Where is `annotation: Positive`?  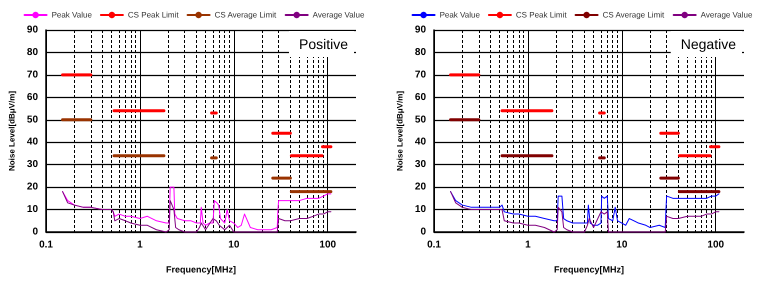
annotation: Positive is located at coordinates (323, 44).